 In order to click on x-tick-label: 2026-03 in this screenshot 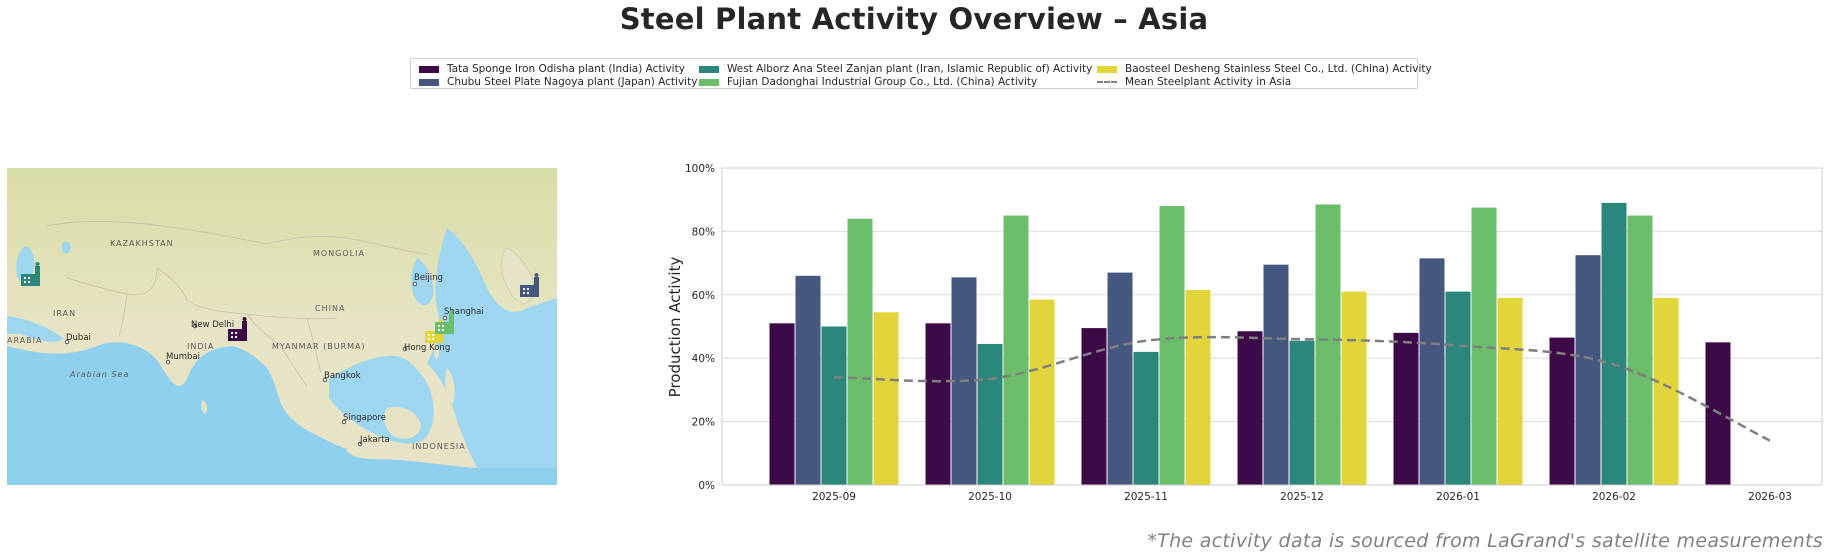, I will do `click(1770, 497)`.